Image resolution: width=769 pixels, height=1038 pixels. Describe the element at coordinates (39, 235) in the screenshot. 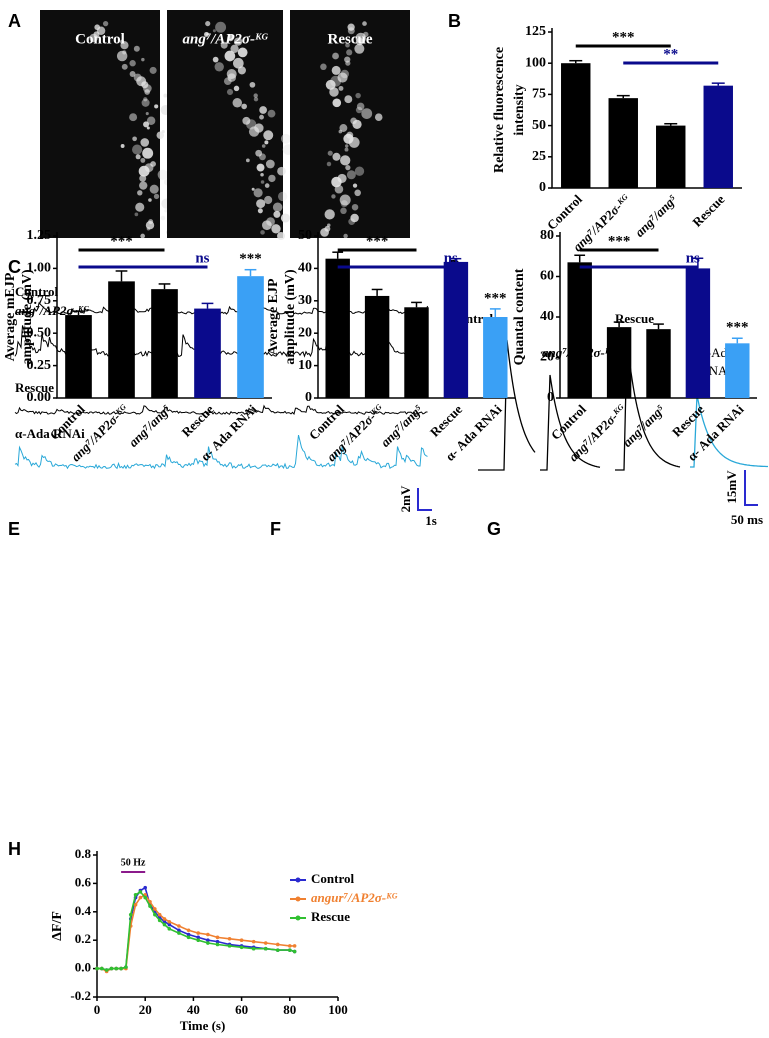

I see `y-tick-label: 1.25` at that location.